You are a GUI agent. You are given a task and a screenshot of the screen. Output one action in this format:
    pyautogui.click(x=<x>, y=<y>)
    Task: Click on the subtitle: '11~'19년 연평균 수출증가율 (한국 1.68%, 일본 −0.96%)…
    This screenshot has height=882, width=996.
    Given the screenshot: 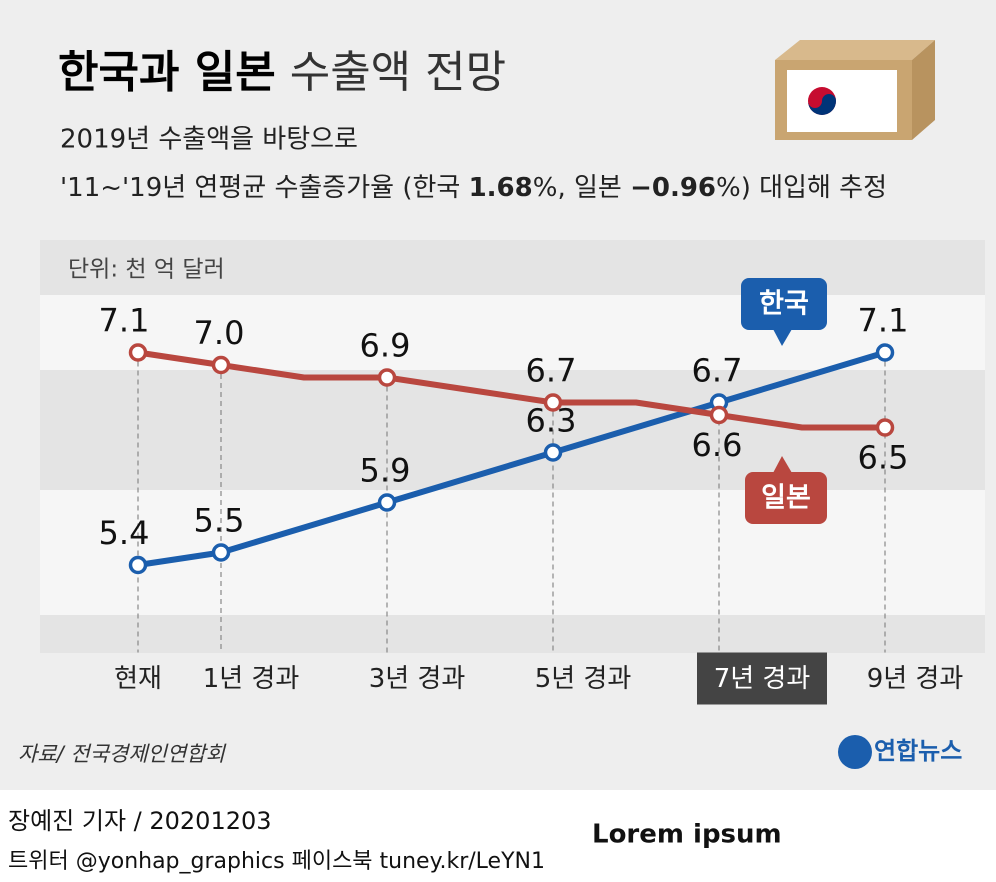 What is the action you would take?
    pyautogui.click(x=473, y=188)
    